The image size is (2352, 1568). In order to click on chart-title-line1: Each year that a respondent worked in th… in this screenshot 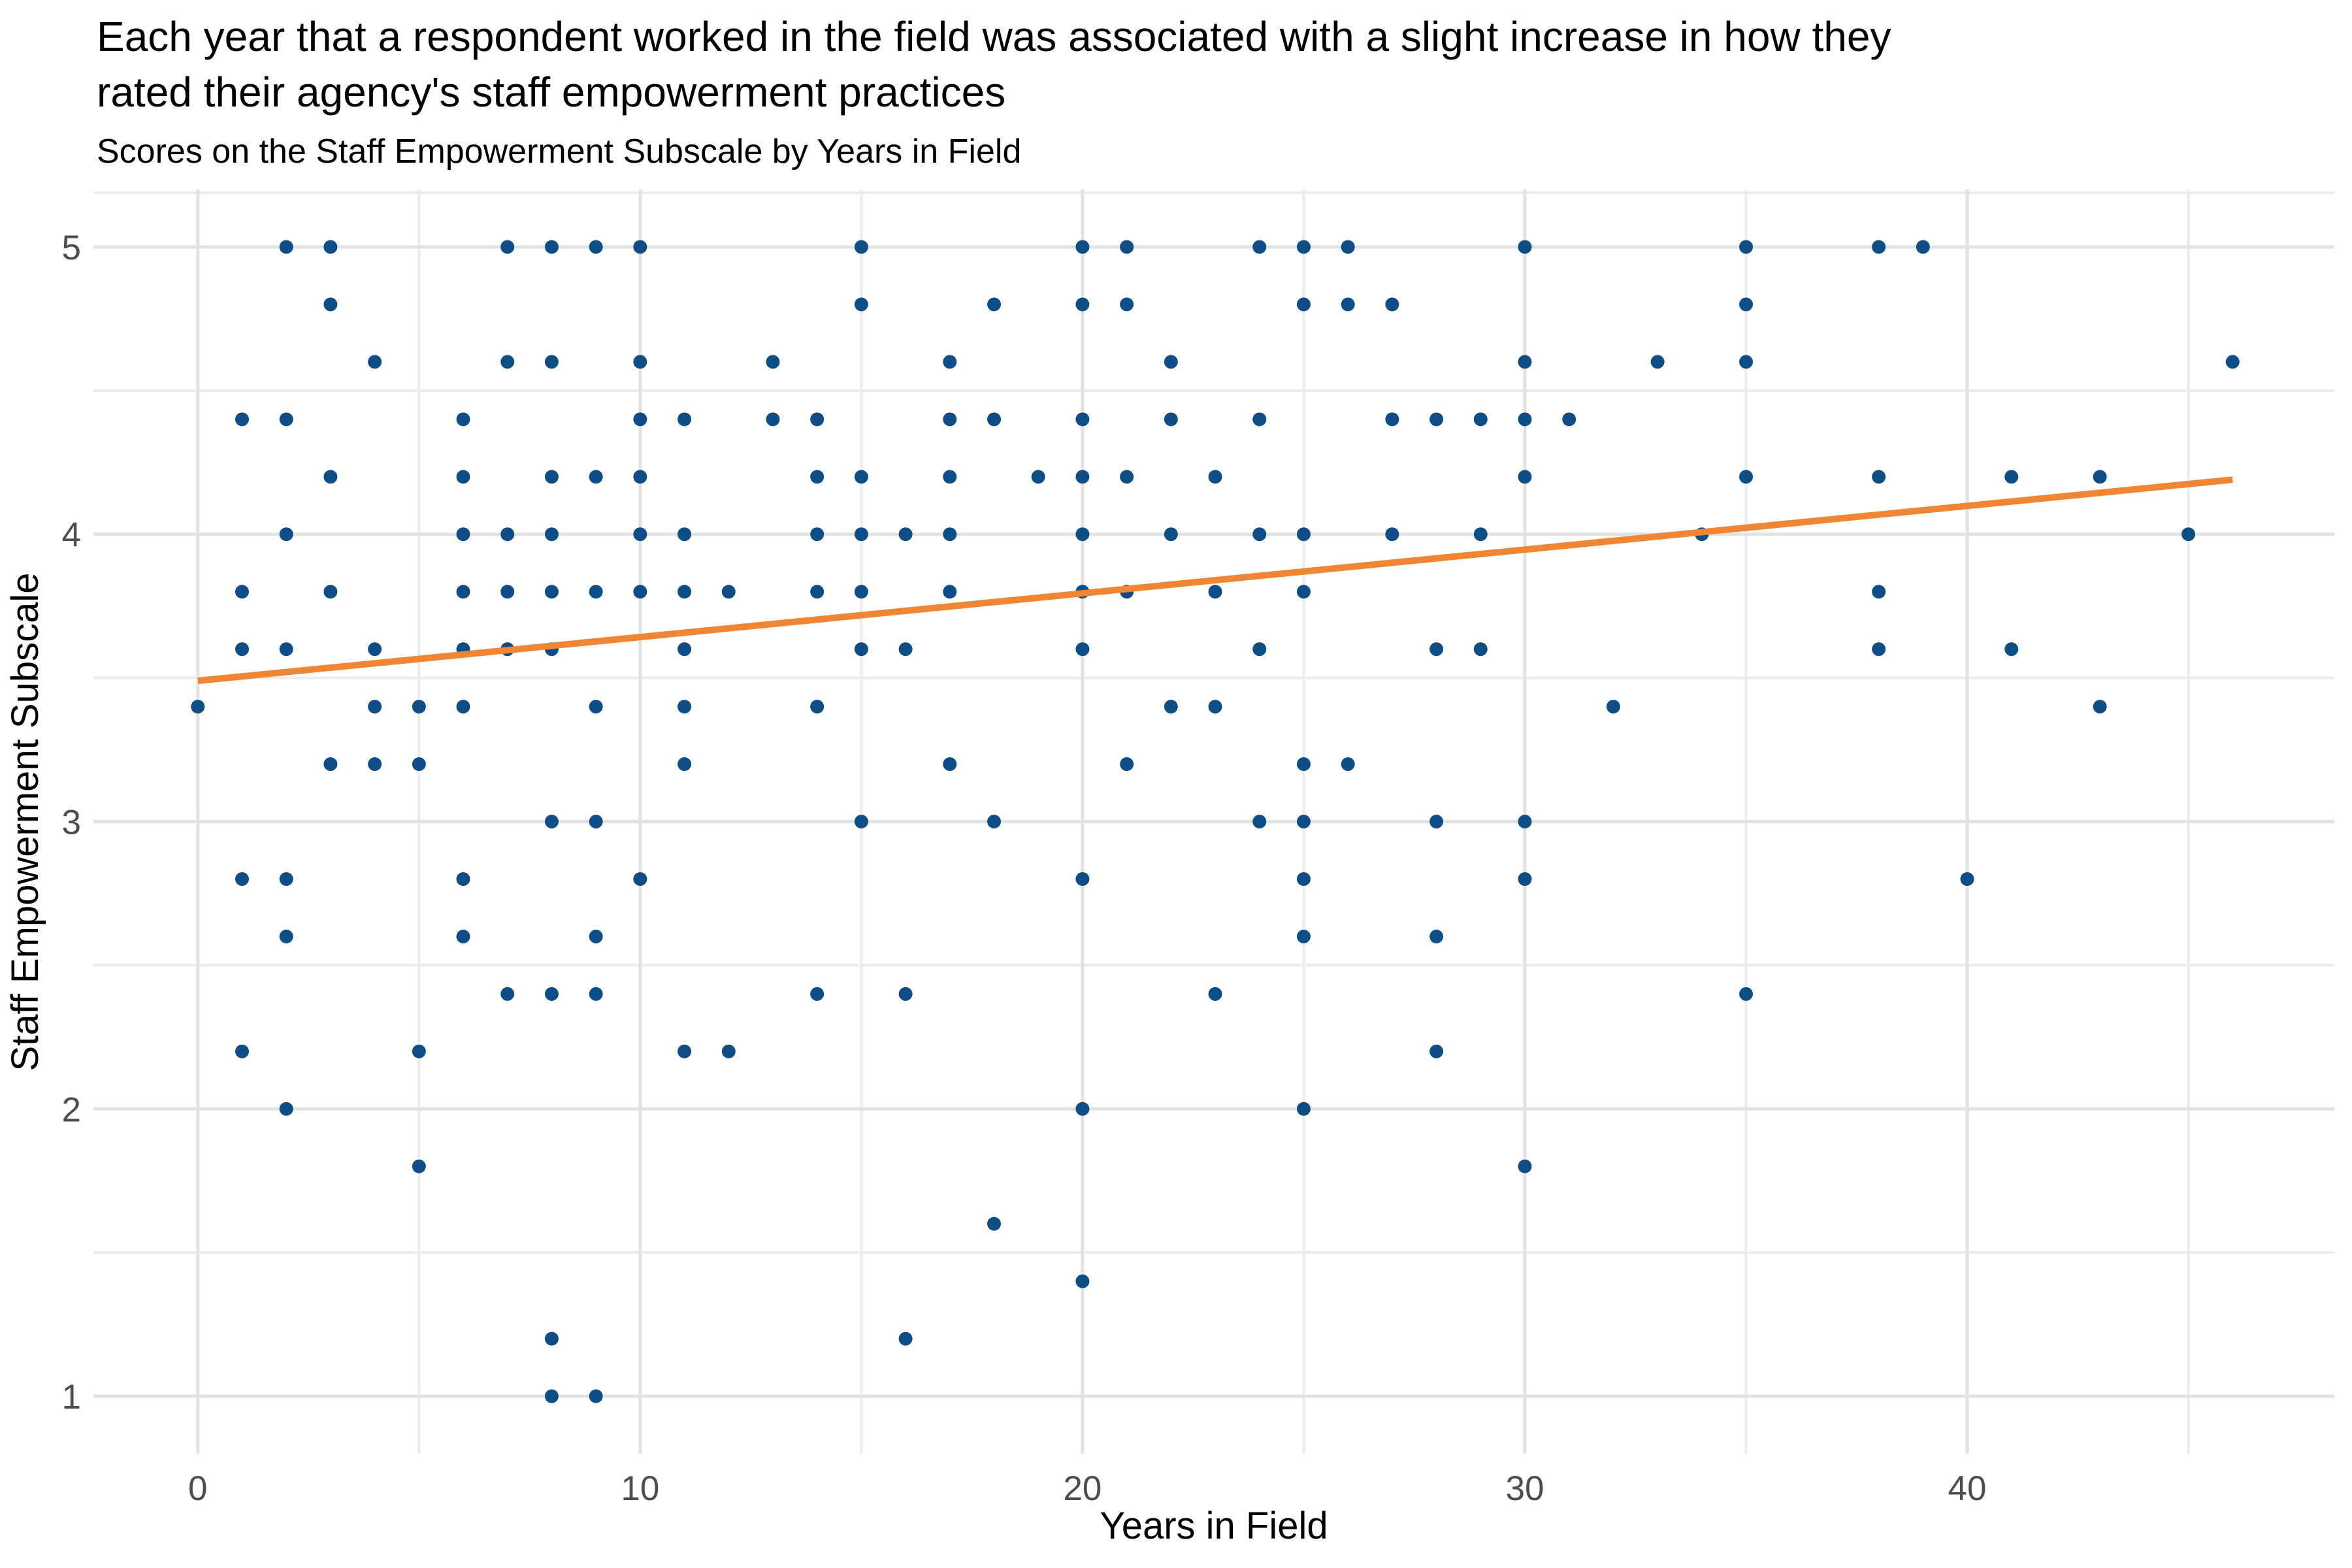, I will do `click(994, 36)`.